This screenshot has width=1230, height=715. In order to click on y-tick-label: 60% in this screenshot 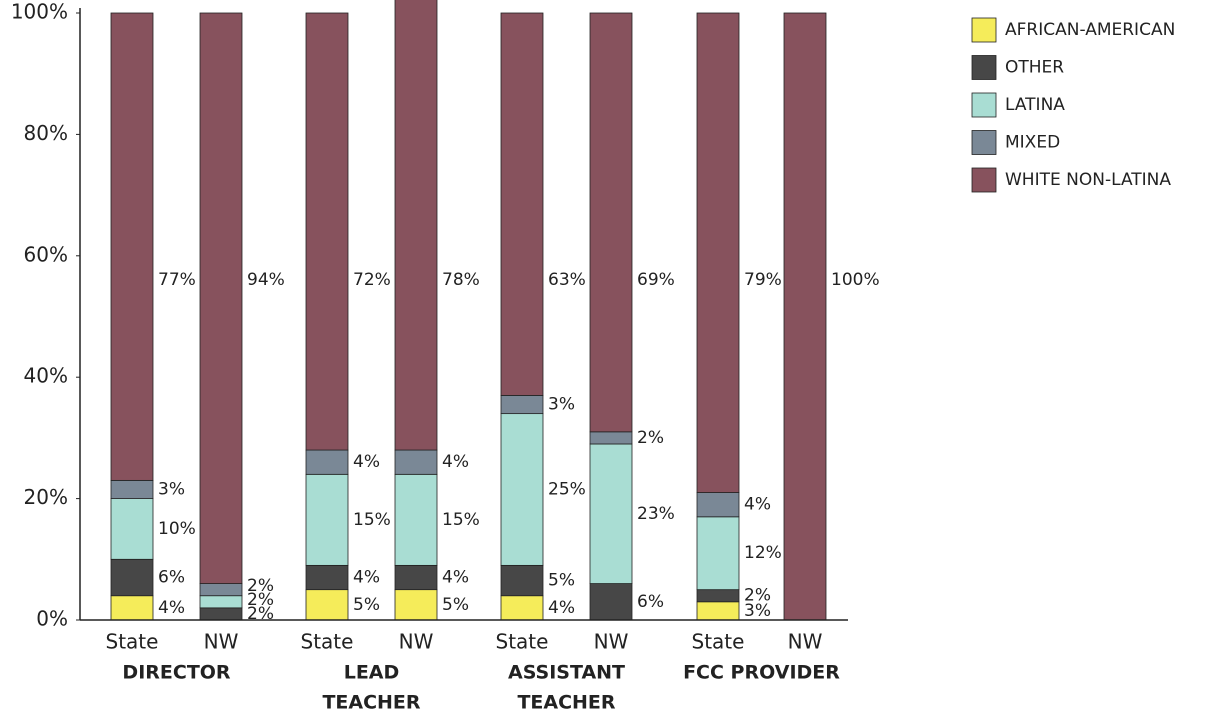, I will do `click(46, 254)`.